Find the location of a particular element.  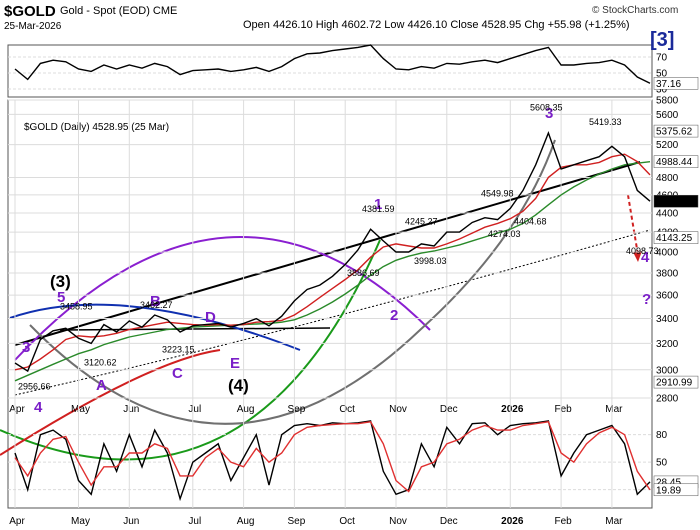

wave-label: 2 is located at coordinates (394, 315).